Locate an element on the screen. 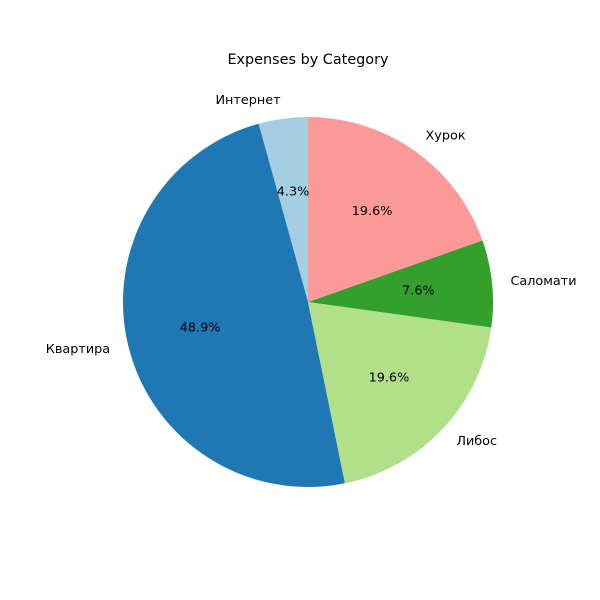 This screenshot has width=600, height=600. slice-percent-label-1: 4.3% is located at coordinates (293, 192).